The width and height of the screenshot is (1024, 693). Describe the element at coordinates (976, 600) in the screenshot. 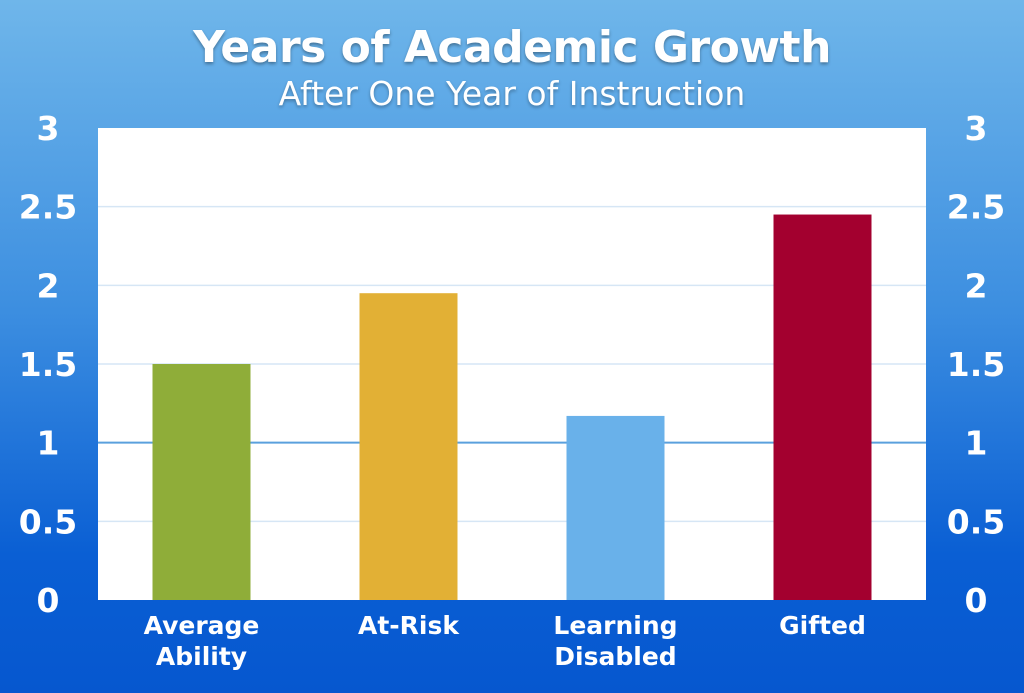

I see `y-tick-label-right: 0` at that location.